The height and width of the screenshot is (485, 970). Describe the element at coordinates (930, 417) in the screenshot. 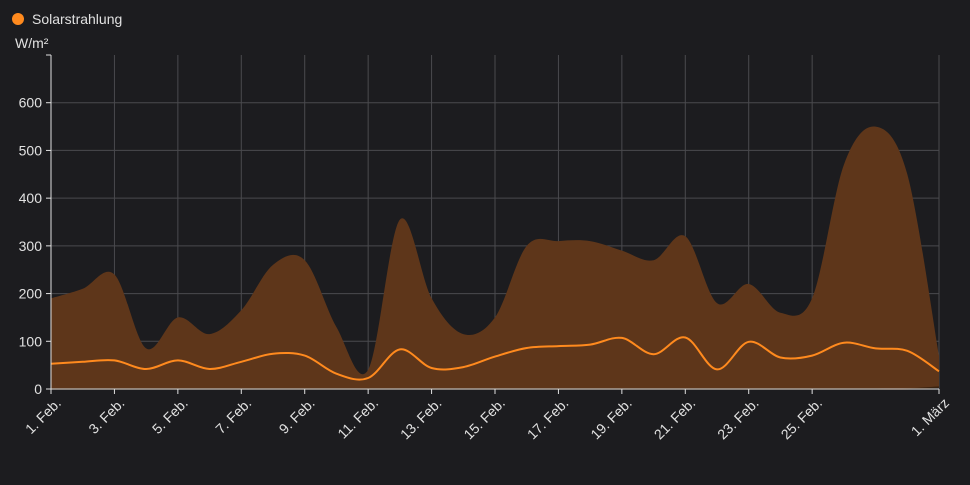

I see `x-tick-label: 1. März` at that location.